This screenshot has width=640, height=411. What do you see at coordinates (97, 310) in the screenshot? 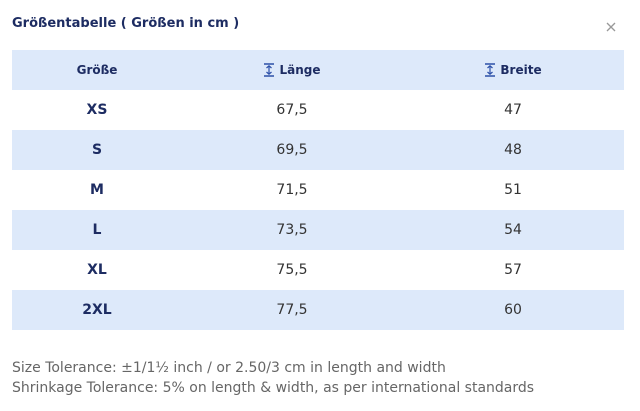
I see `size-label: 2XL` at bounding box center [97, 310].